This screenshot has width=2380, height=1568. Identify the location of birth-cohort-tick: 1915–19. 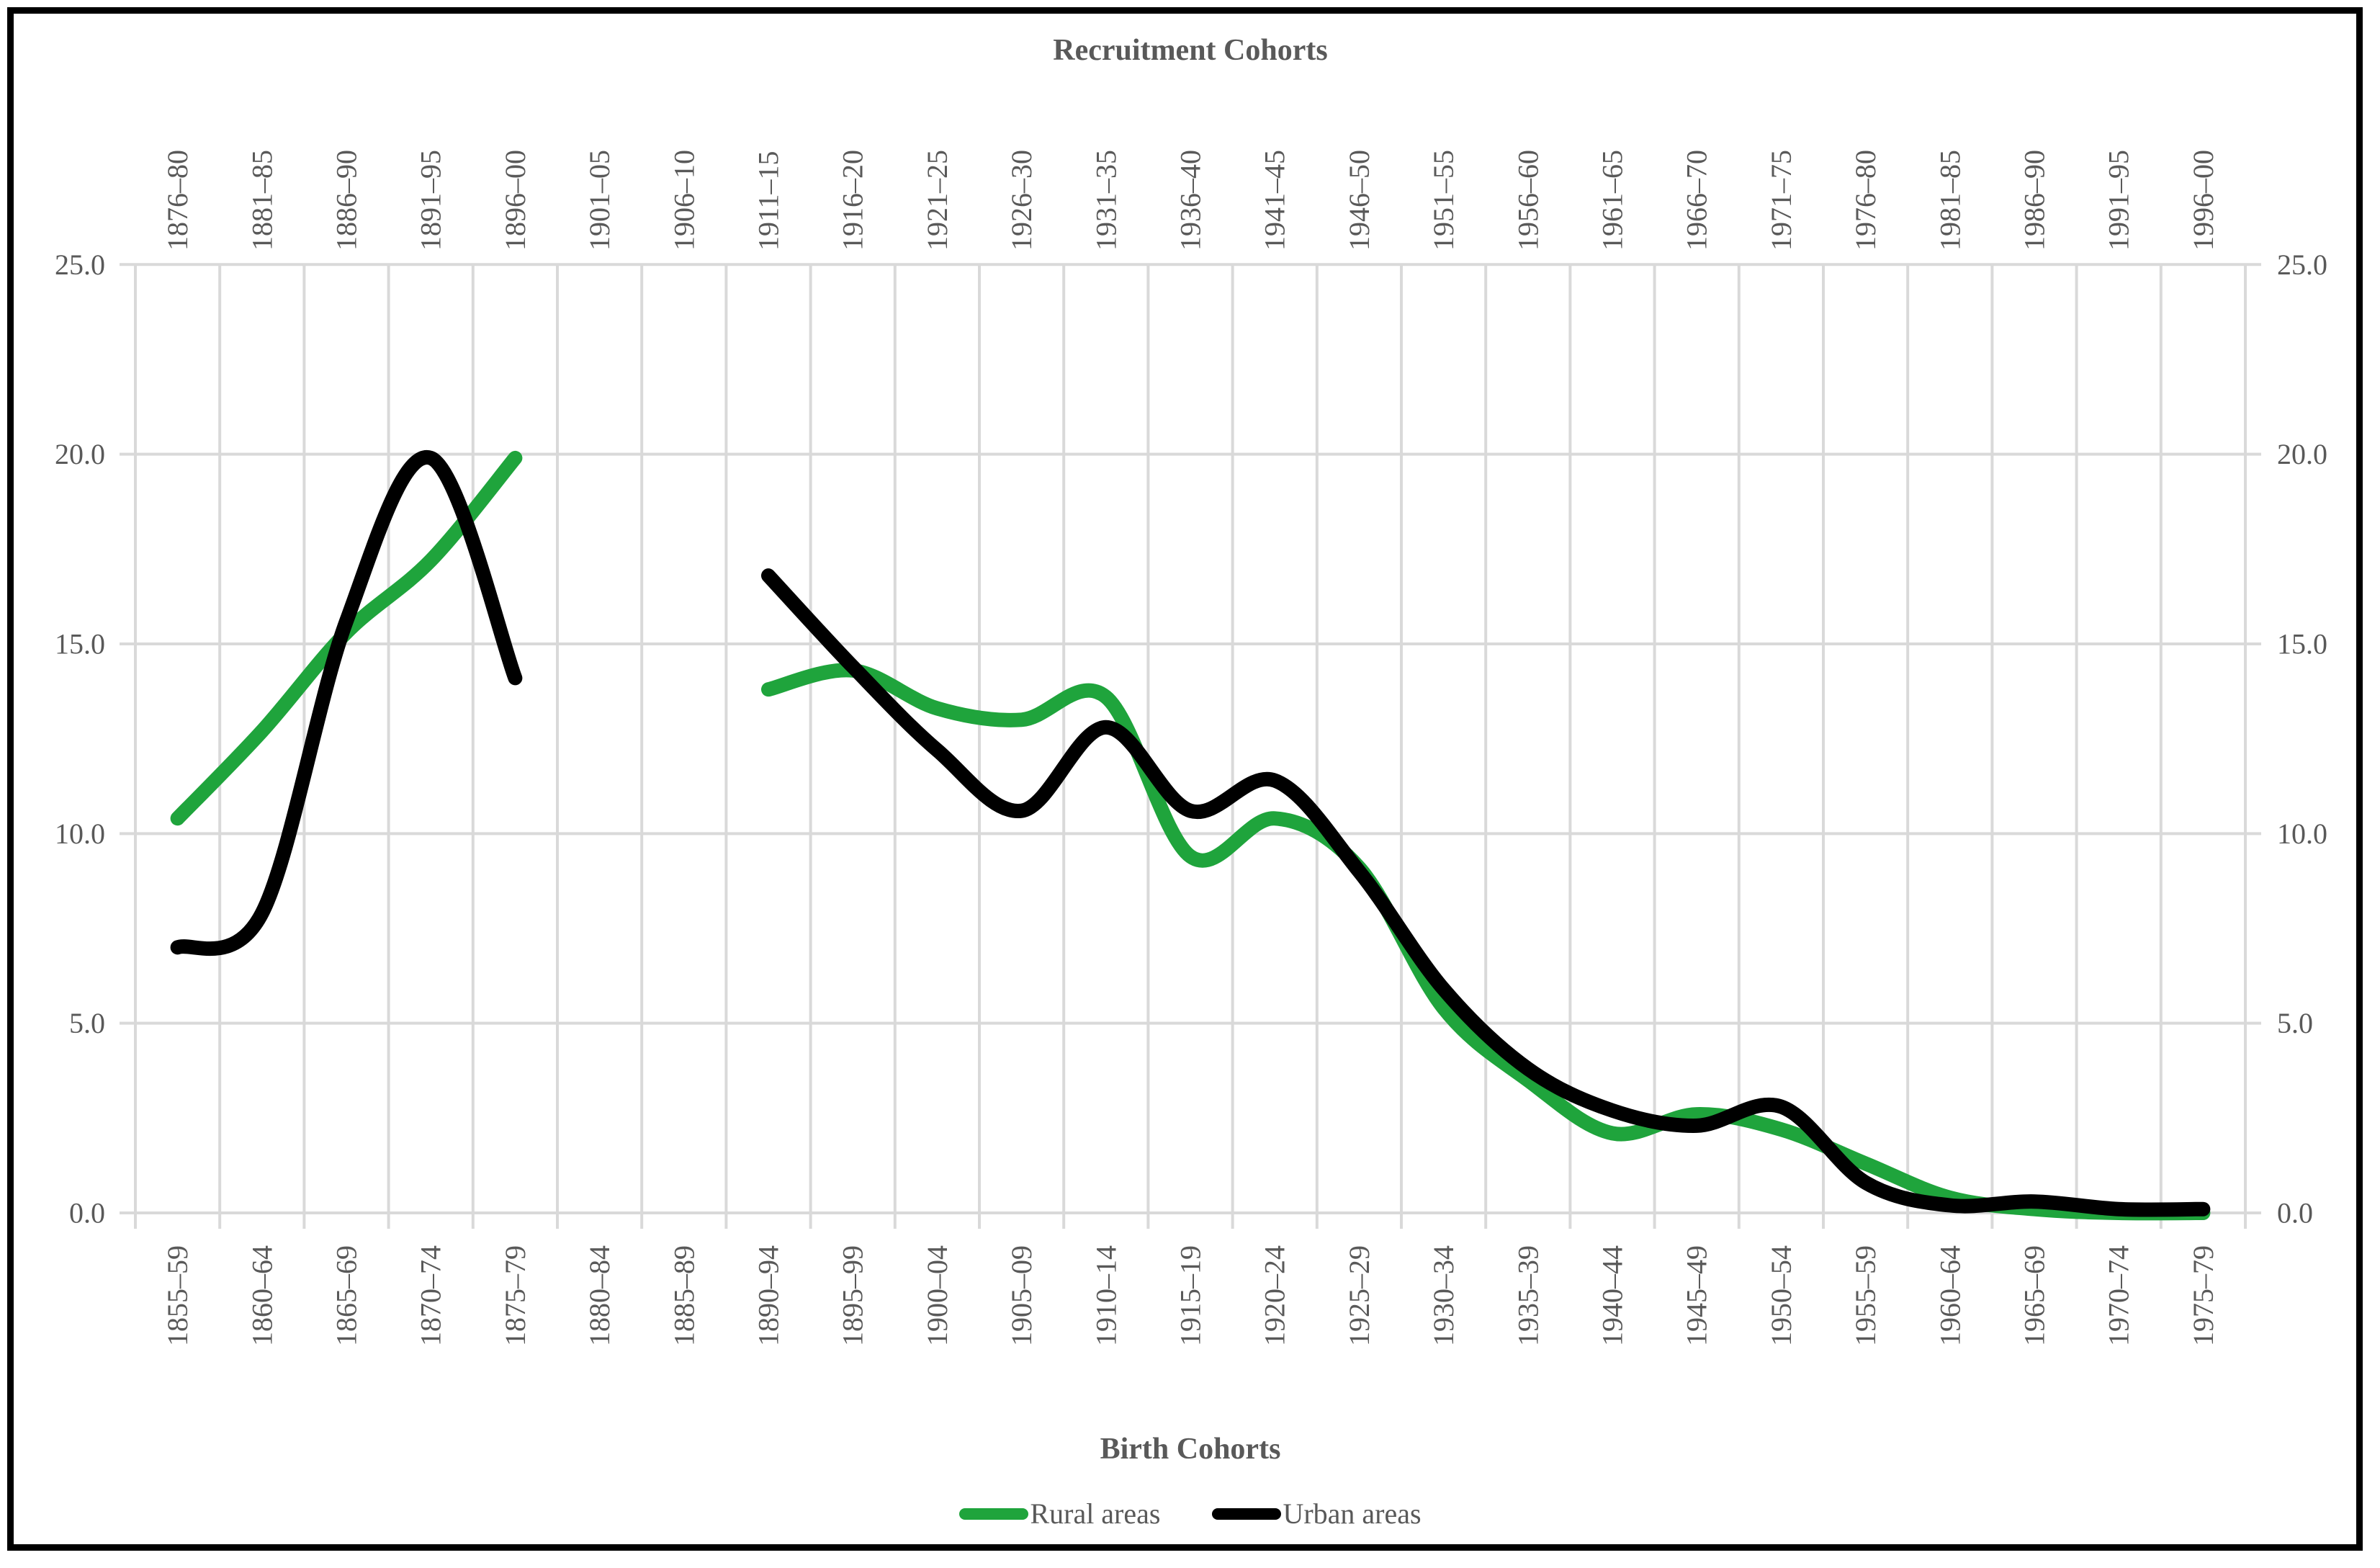
(1191, 1296).